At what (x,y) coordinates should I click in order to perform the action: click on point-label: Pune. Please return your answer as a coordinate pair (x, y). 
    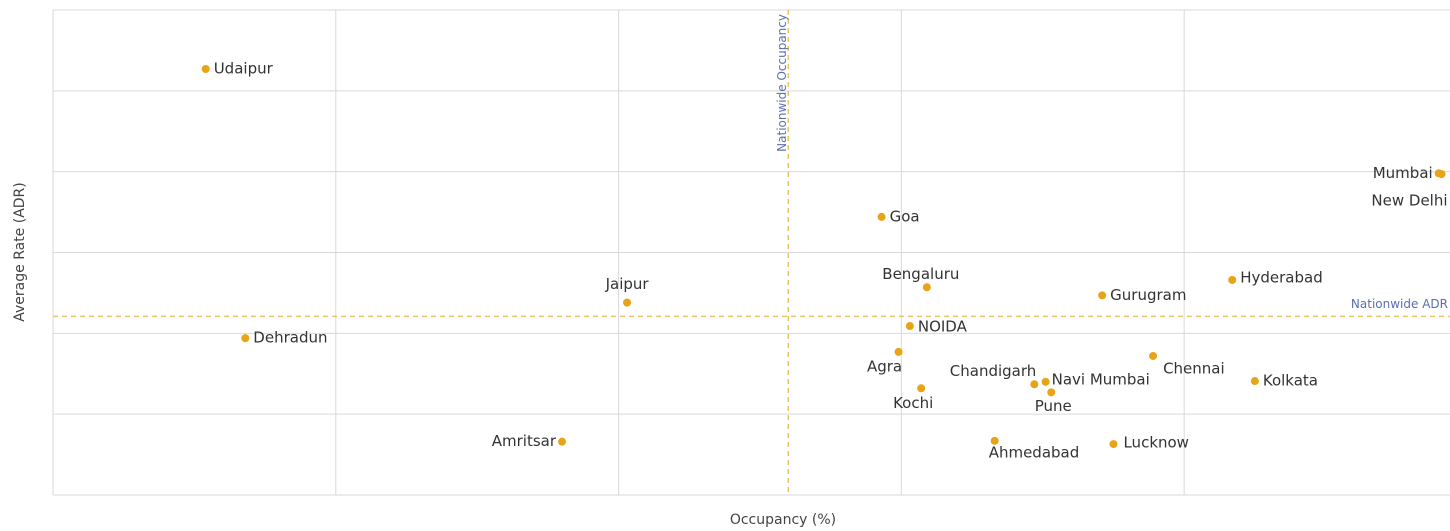
    Looking at the image, I should click on (1053, 406).